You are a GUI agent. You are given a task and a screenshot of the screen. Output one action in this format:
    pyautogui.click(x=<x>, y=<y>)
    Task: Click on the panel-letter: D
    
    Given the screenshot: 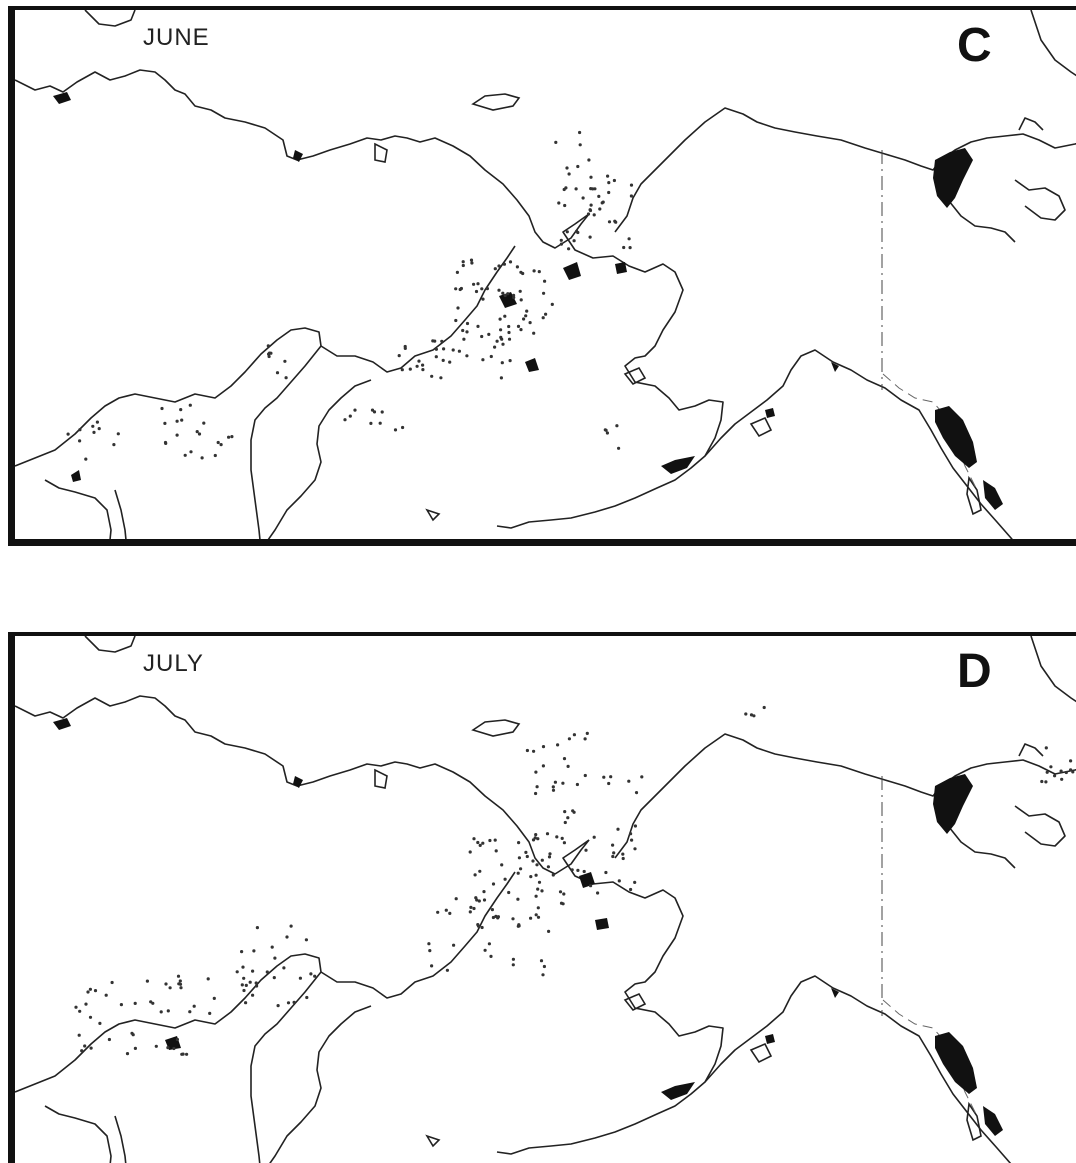 What is the action you would take?
    pyautogui.click(x=974, y=671)
    